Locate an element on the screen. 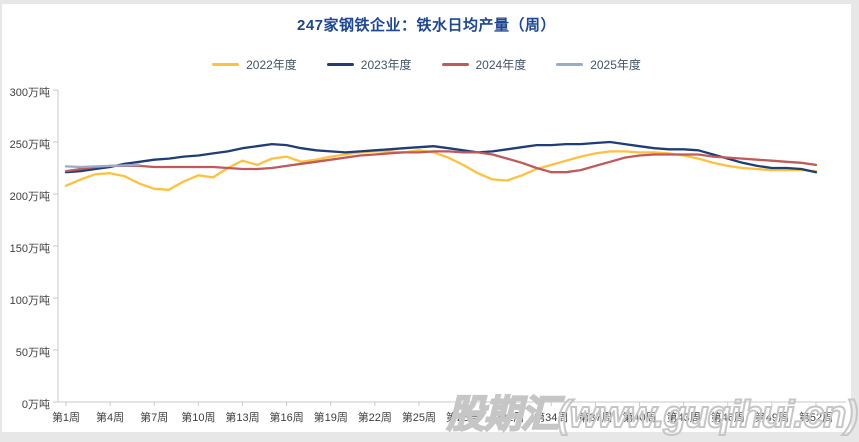  x-tick-label: 第13周 is located at coordinates (242, 418).